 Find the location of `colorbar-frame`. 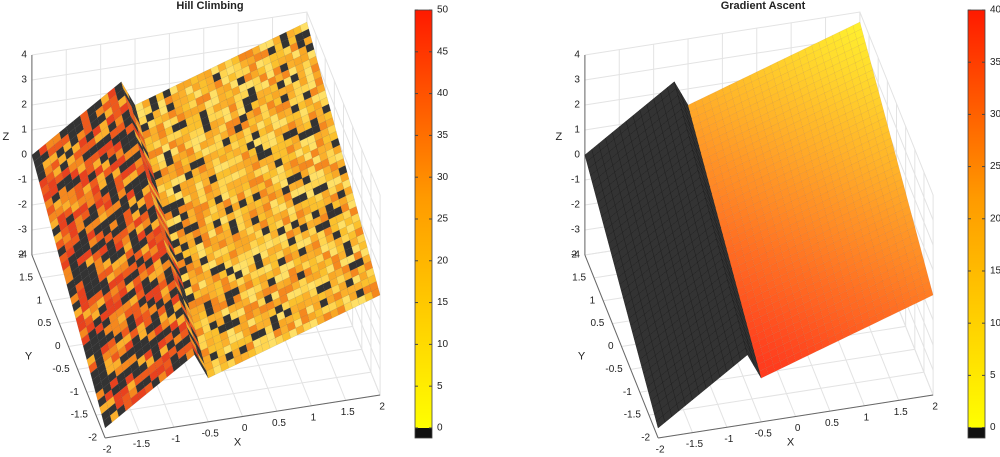

colorbar-frame is located at coordinates (976, 224).